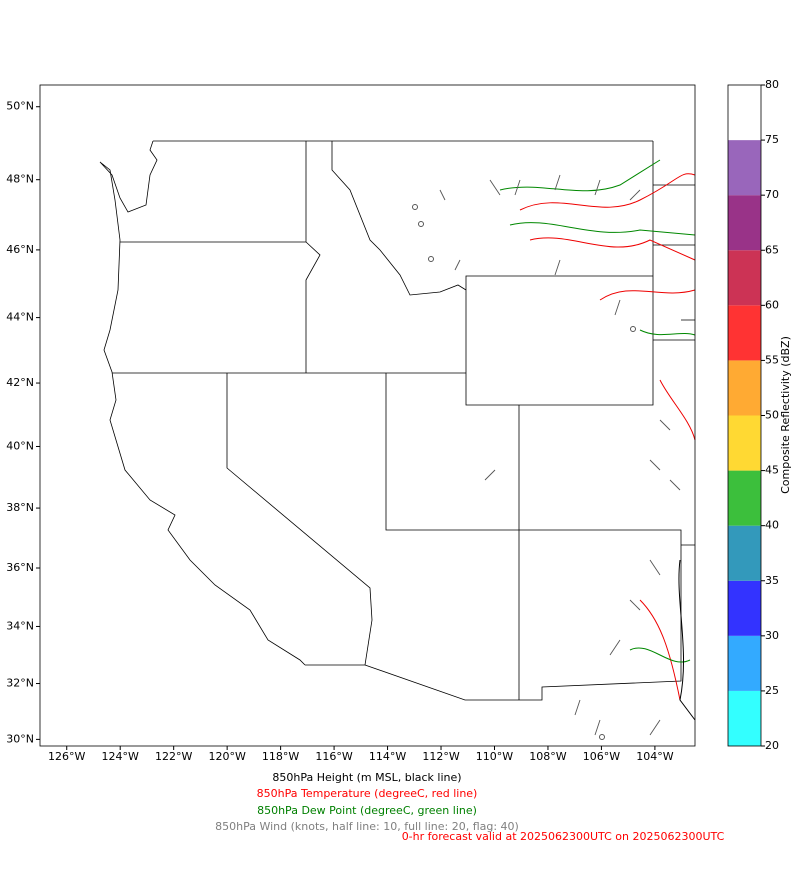  Describe the element at coordinates (772, 194) in the screenshot. I see `colorbar-tick-label: 70` at that location.